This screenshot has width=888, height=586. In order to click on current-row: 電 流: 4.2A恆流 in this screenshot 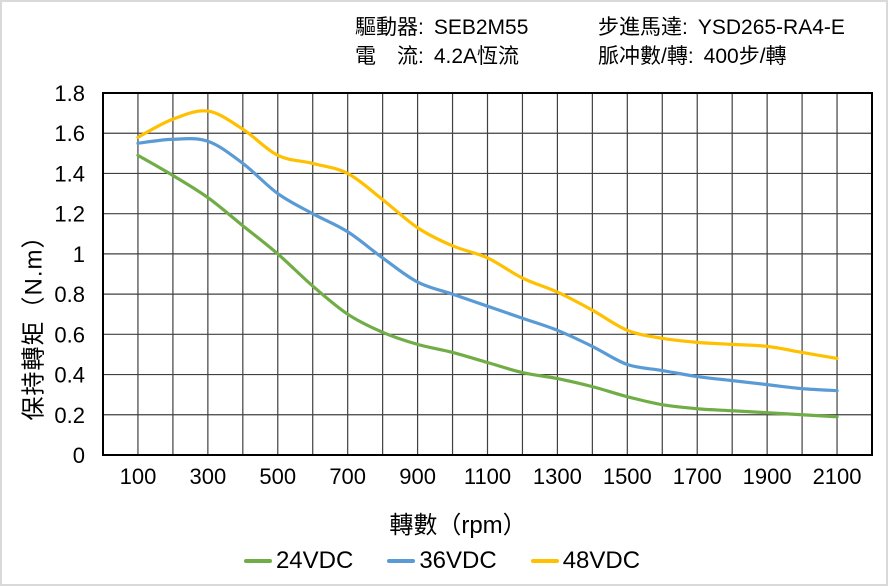, I will do `click(441, 56)`.